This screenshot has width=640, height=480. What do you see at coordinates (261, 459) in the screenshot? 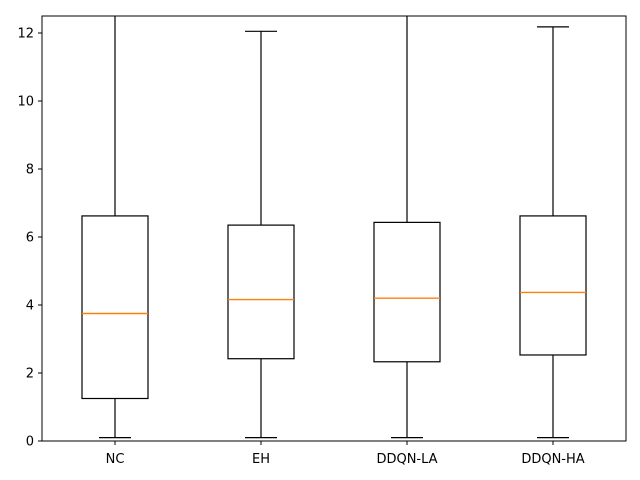
I see `x-tick-label-eh: EH` at bounding box center [261, 459].